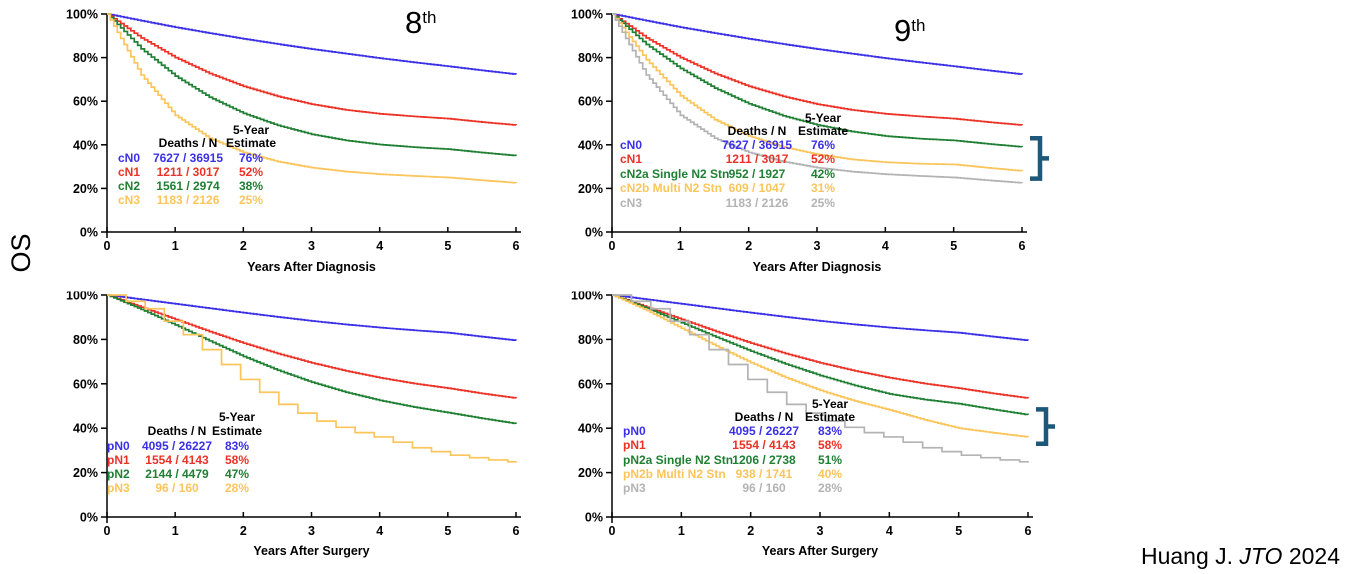 This screenshot has height=574, width=1349. Describe the element at coordinates (634, 488) in the screenshot. I see `legend-label-pN3: pN3` at that location.